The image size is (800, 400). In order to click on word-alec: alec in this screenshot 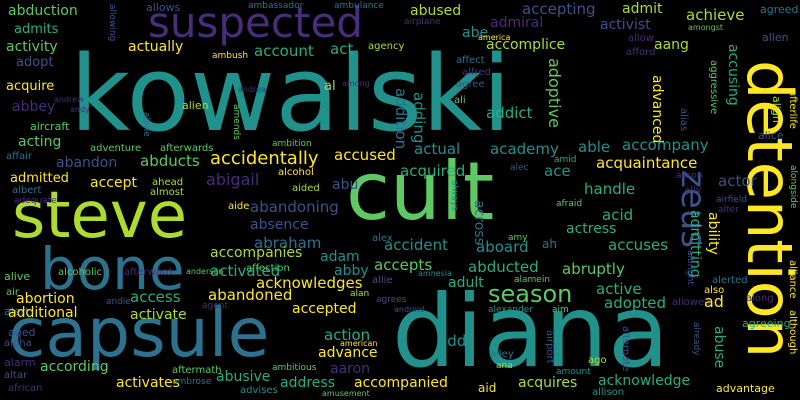, I will do `click(519, 168)`.